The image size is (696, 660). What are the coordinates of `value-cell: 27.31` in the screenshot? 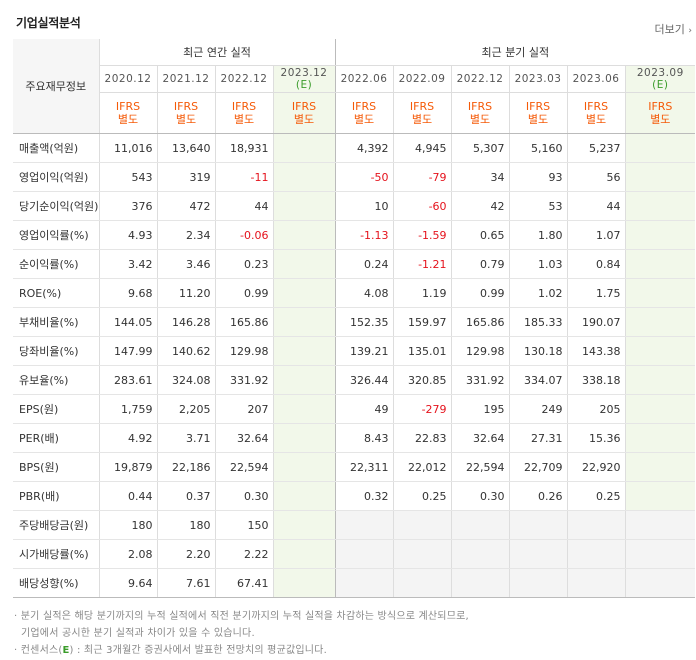 It's located at (538, 438).